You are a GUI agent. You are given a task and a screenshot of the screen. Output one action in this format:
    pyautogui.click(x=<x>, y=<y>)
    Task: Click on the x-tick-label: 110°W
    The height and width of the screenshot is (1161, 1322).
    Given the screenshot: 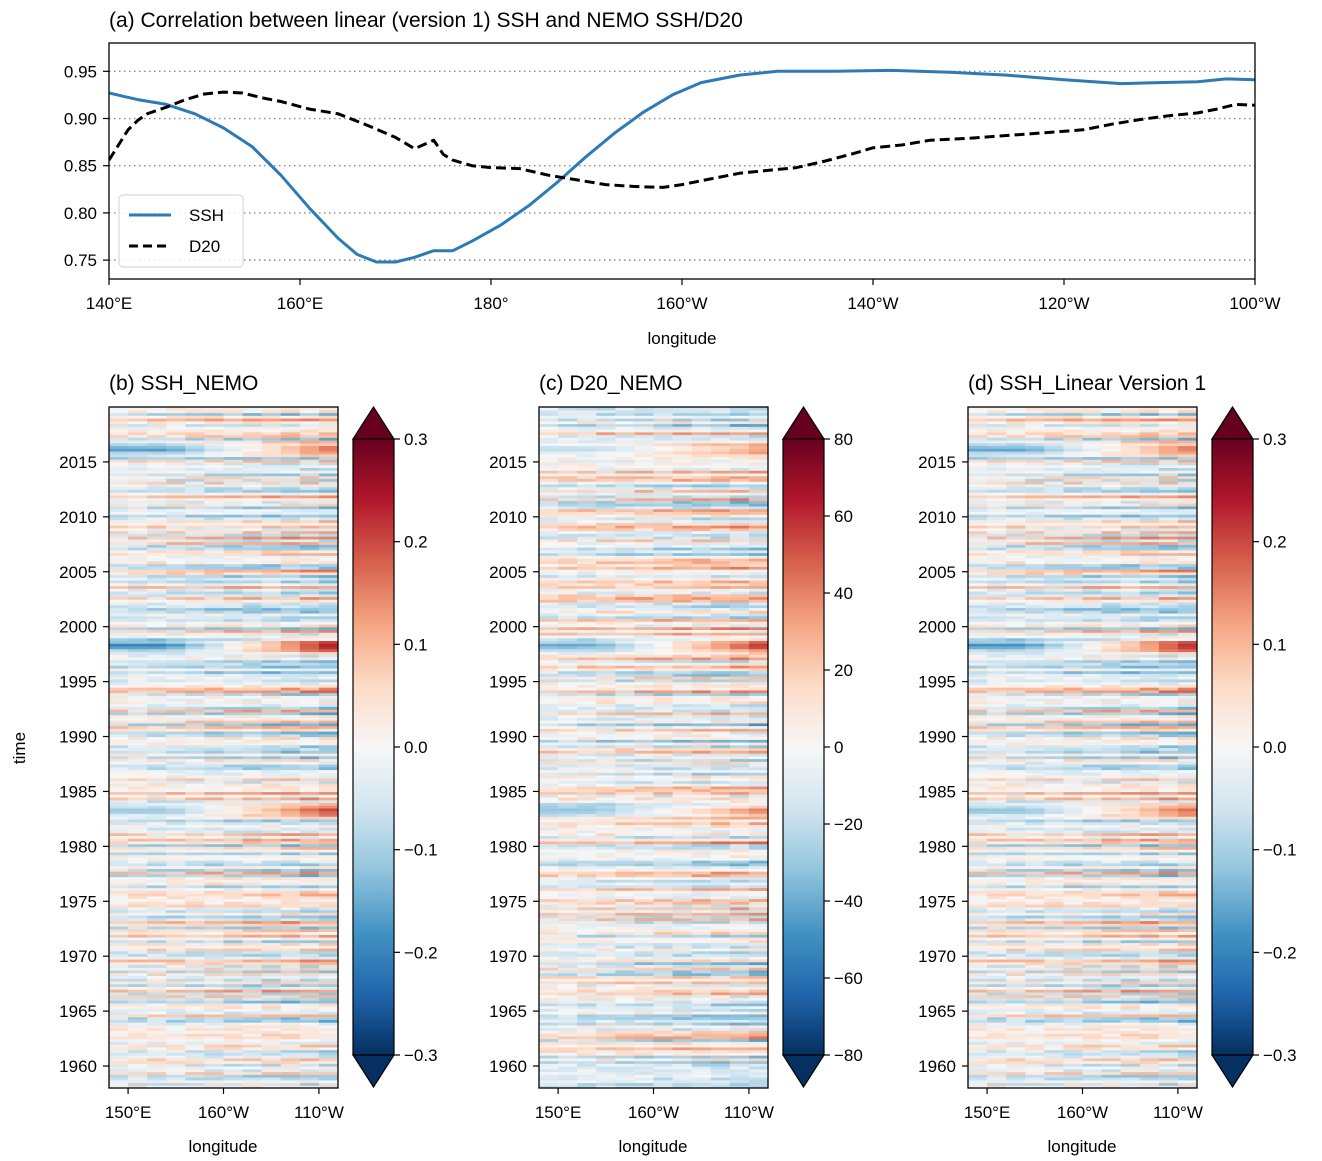 What is the action you would take?
    pyautogui.click(x=319, y=1112)
    